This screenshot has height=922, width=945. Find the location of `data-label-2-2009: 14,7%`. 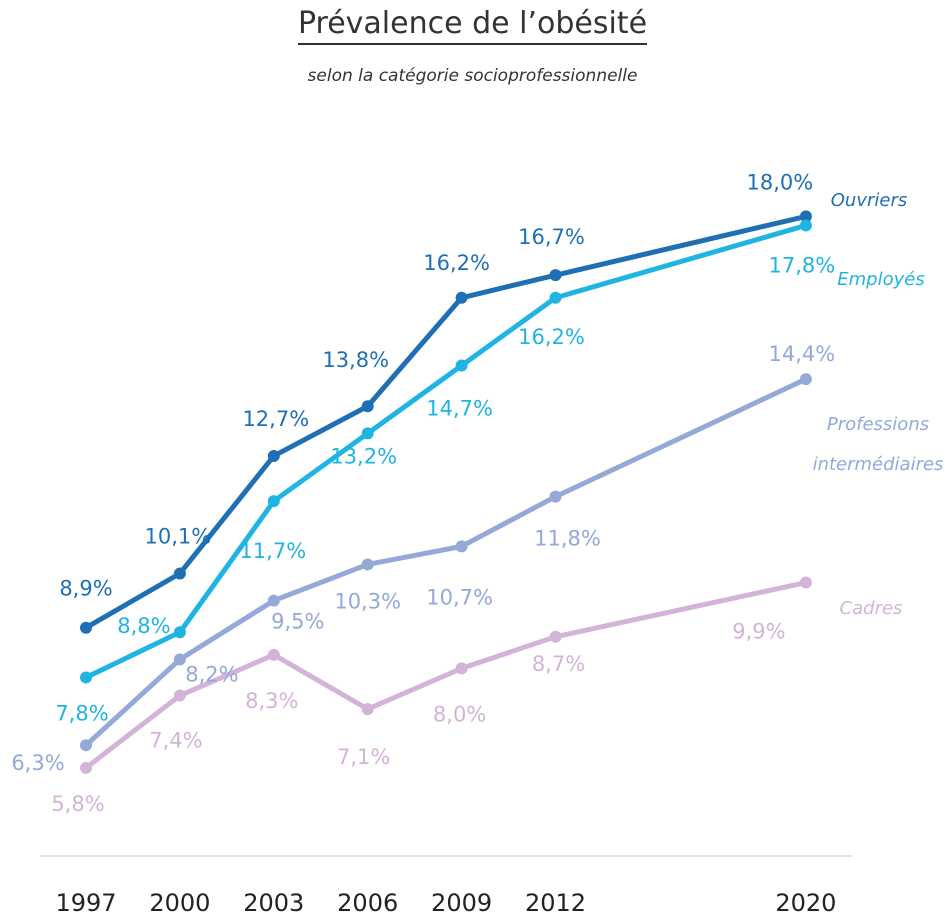

data-label-2-2009: 14,7% is located at coordinates (459, 409).